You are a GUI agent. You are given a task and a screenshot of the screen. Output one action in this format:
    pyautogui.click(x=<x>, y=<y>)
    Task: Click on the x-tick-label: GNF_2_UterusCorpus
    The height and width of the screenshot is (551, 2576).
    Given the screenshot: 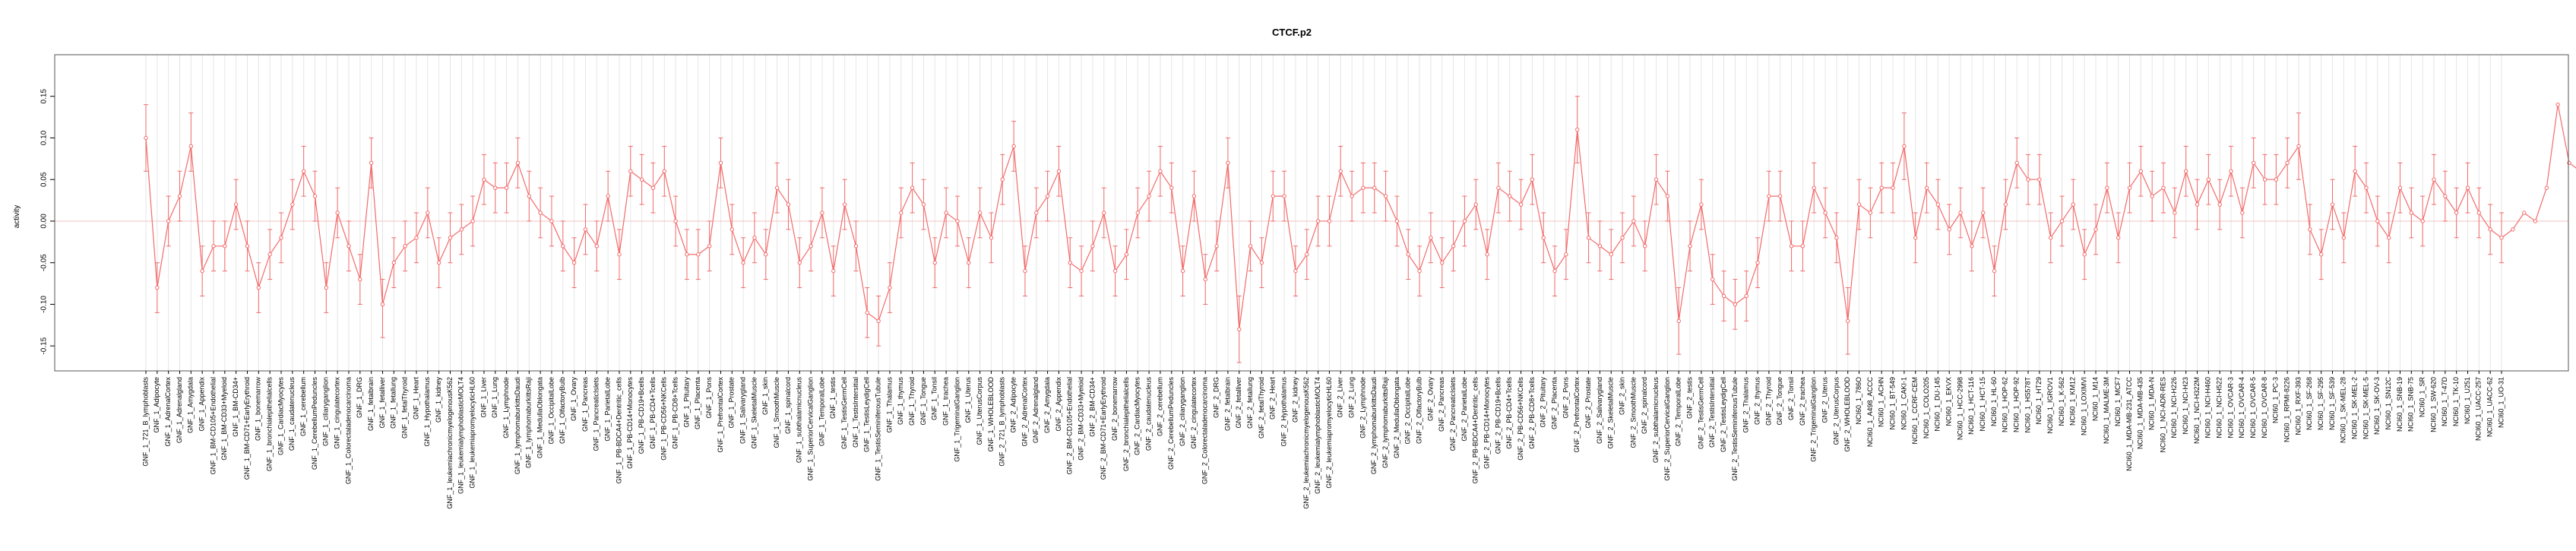 What is the action you would take?
    pyautogui.click(x=1836, y=411)
    